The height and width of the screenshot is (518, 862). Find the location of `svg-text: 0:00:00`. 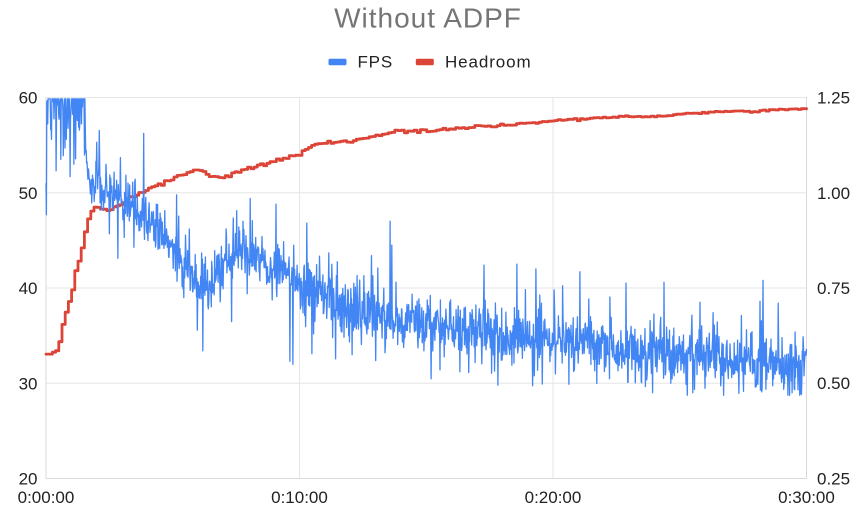

svg-text: 0:00:00 is located at coordinates (46, 497).